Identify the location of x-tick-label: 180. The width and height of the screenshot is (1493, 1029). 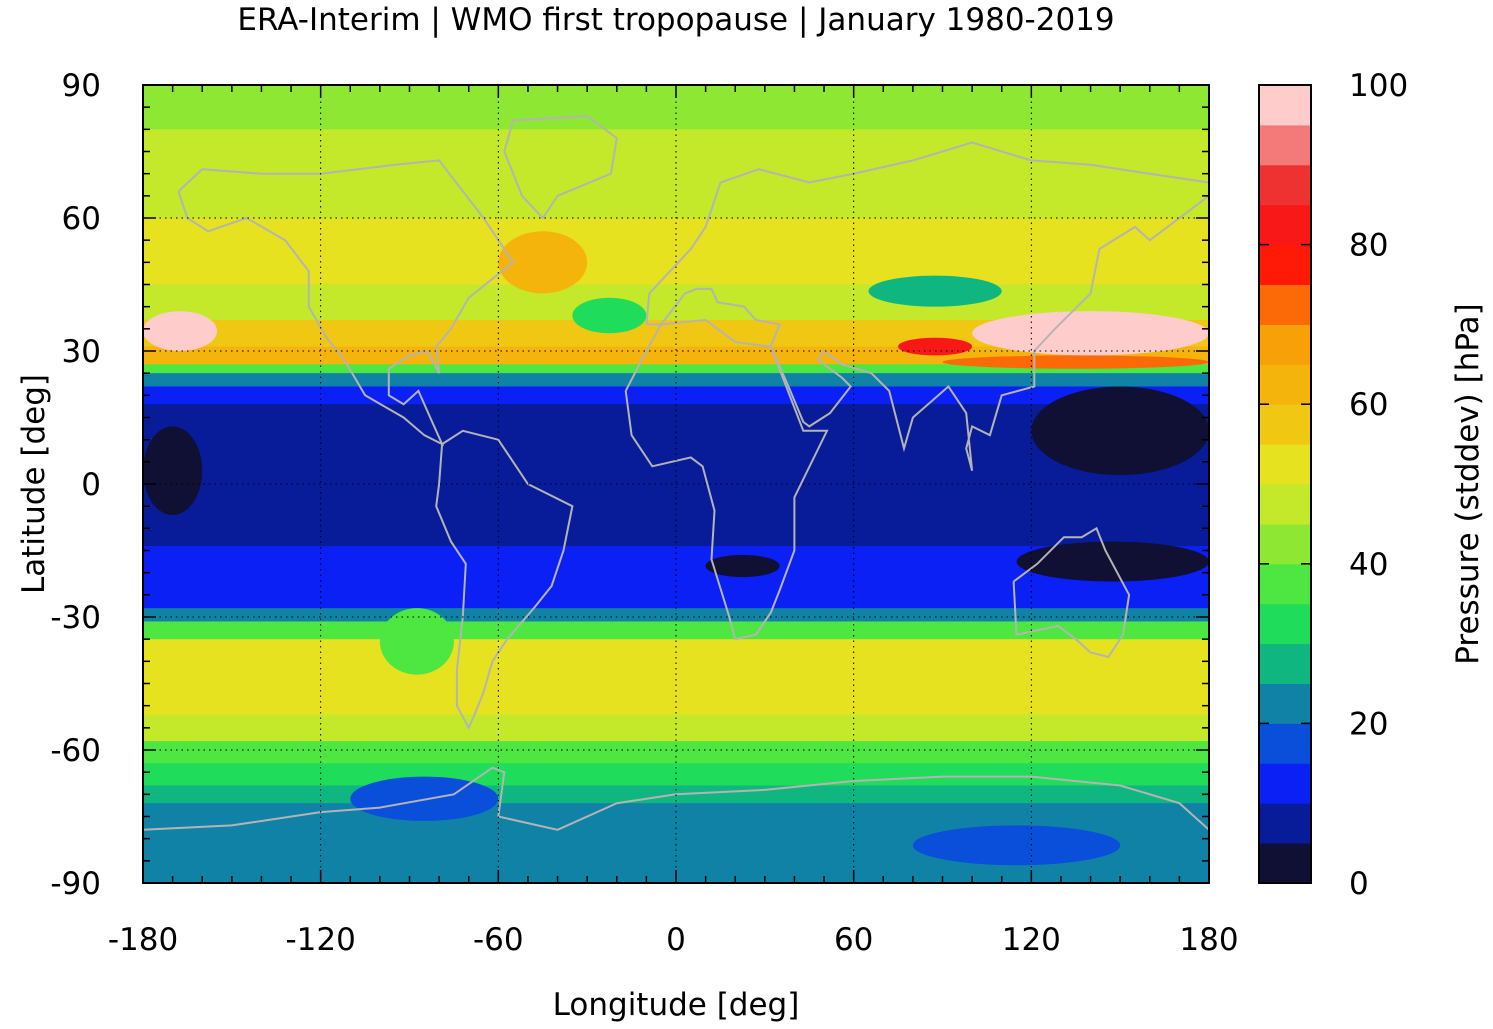
(1208, 940).